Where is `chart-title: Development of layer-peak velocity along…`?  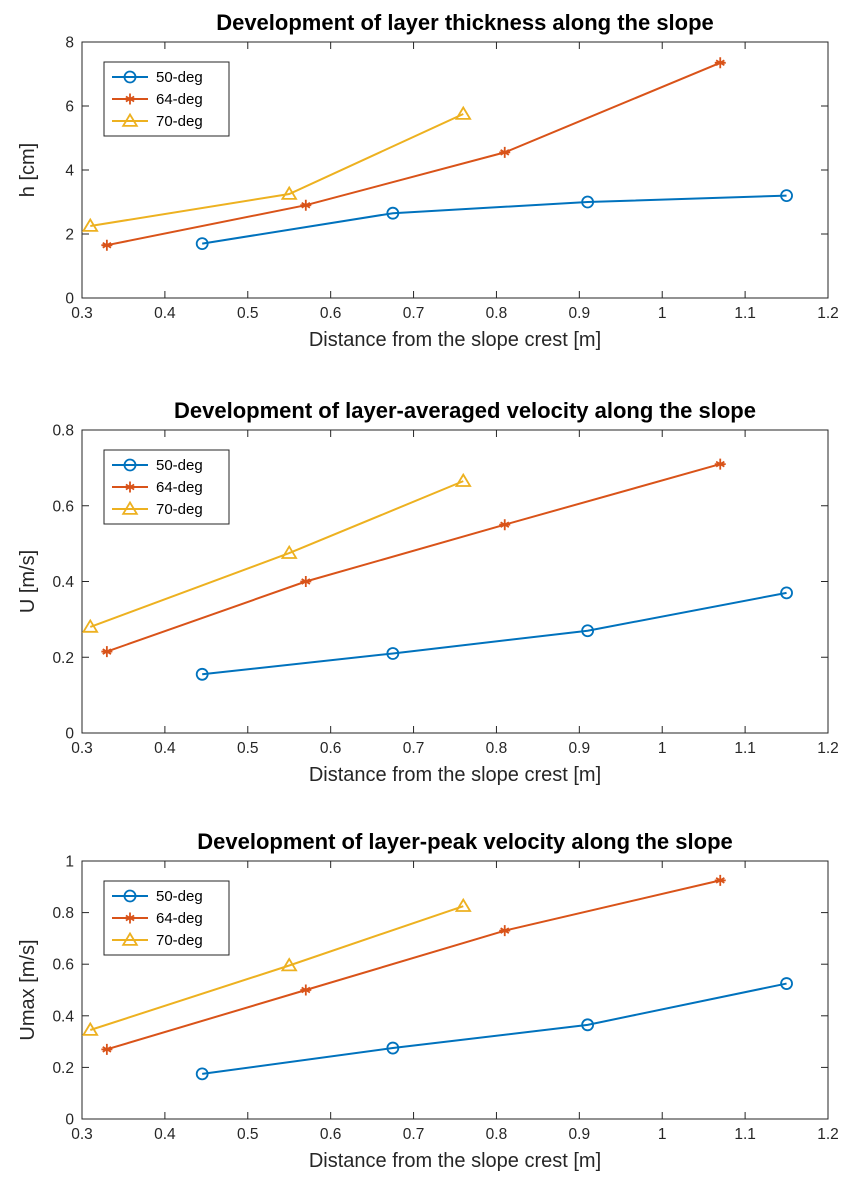 chart-title: Development of layer-peak velocity along… is located at coordinates (465, 841).